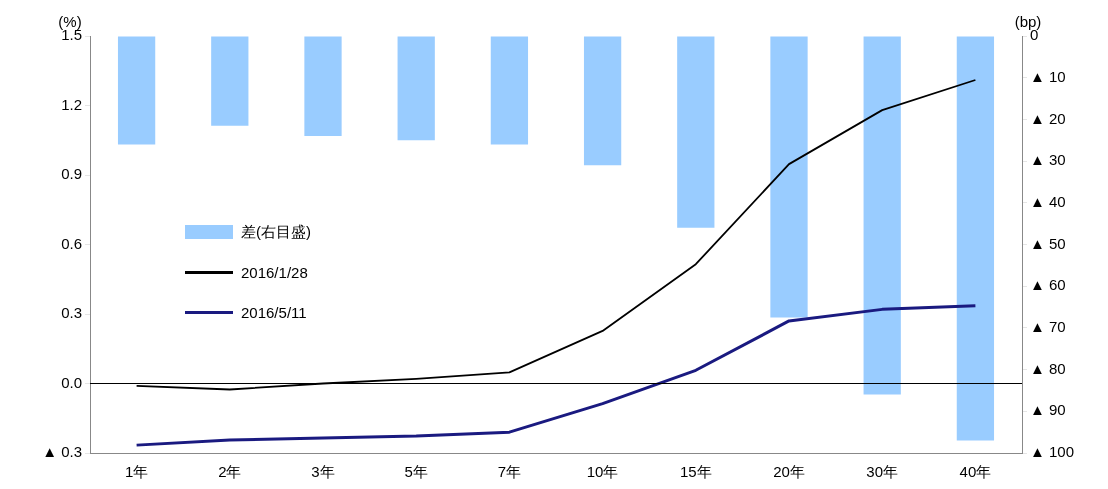 This screenshot has width=1108, height=489. Describe the element at coordinates (276, 232) in the screenshot. I see `legend-label: 差(右目盛)` at that location.